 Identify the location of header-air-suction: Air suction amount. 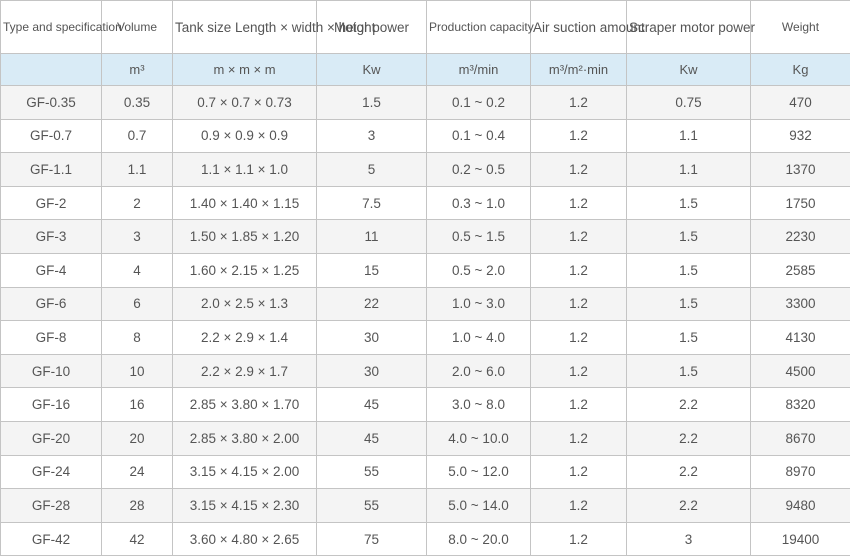
(587, 27).